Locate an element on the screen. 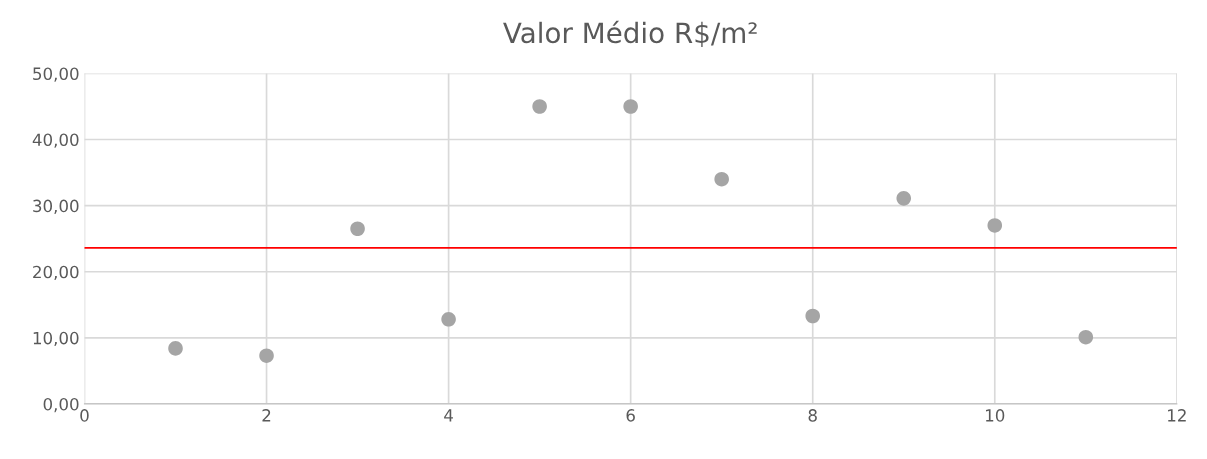  x-tick-label: 6 is located at coordinates (630, 415).